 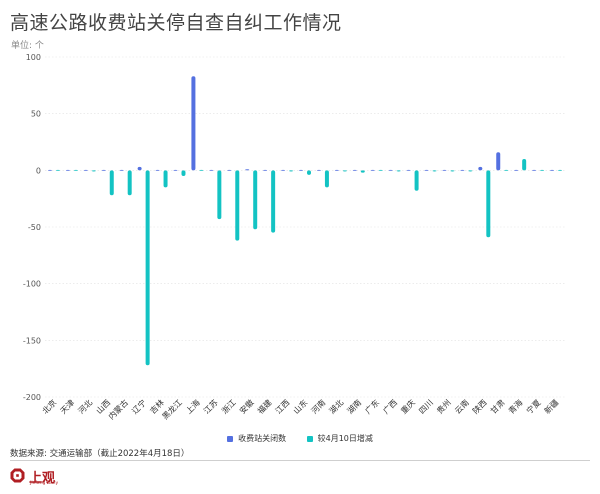 I want to click on x-tick-label: 山东, so click(x=300, y=406).